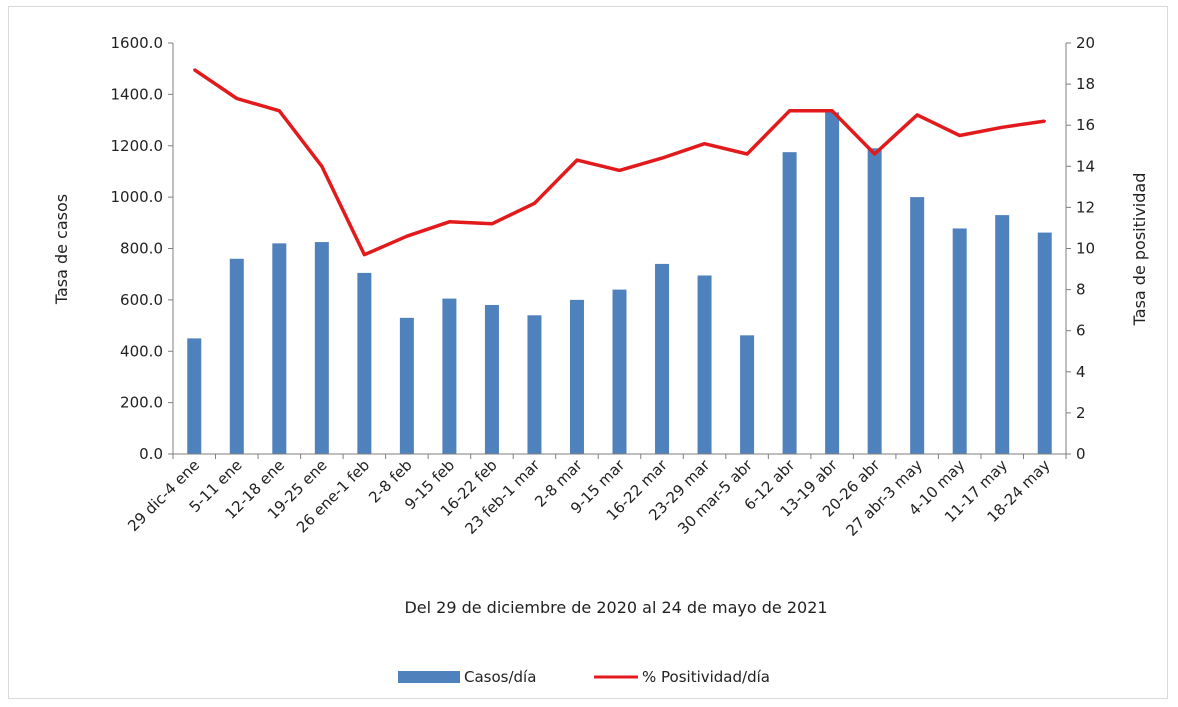 The width and height of the screenshot is (1178, 707). What do you see at coordinates (137, 197) in the screenshot?
I see `y-tick-label-5: 1000.0` at bounding box center [137, 197].